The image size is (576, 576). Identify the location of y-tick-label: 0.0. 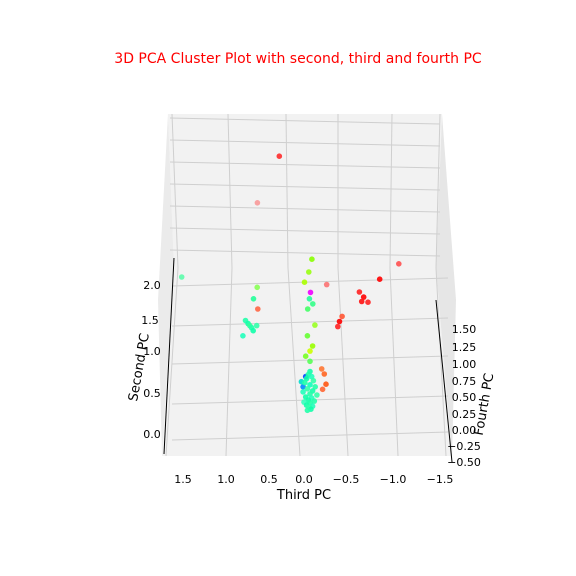
(152, 434).